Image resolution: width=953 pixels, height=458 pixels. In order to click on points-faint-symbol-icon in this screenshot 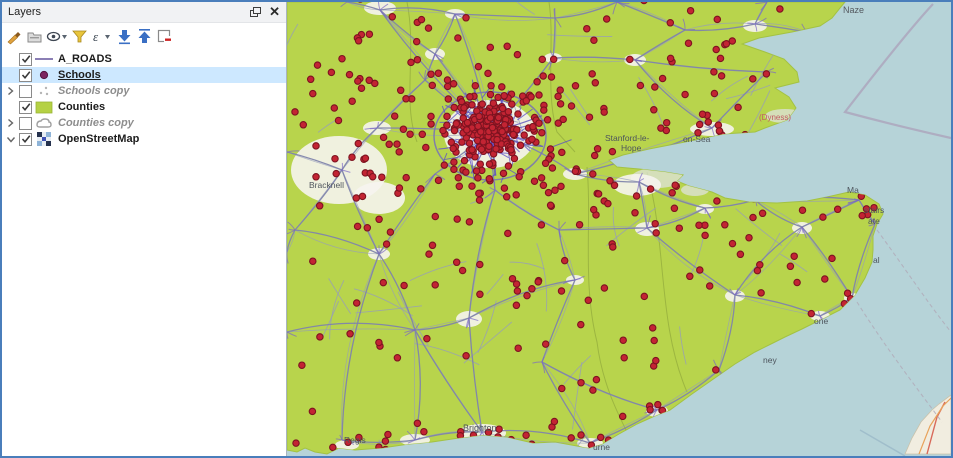, I will do `click(44, 91)`.